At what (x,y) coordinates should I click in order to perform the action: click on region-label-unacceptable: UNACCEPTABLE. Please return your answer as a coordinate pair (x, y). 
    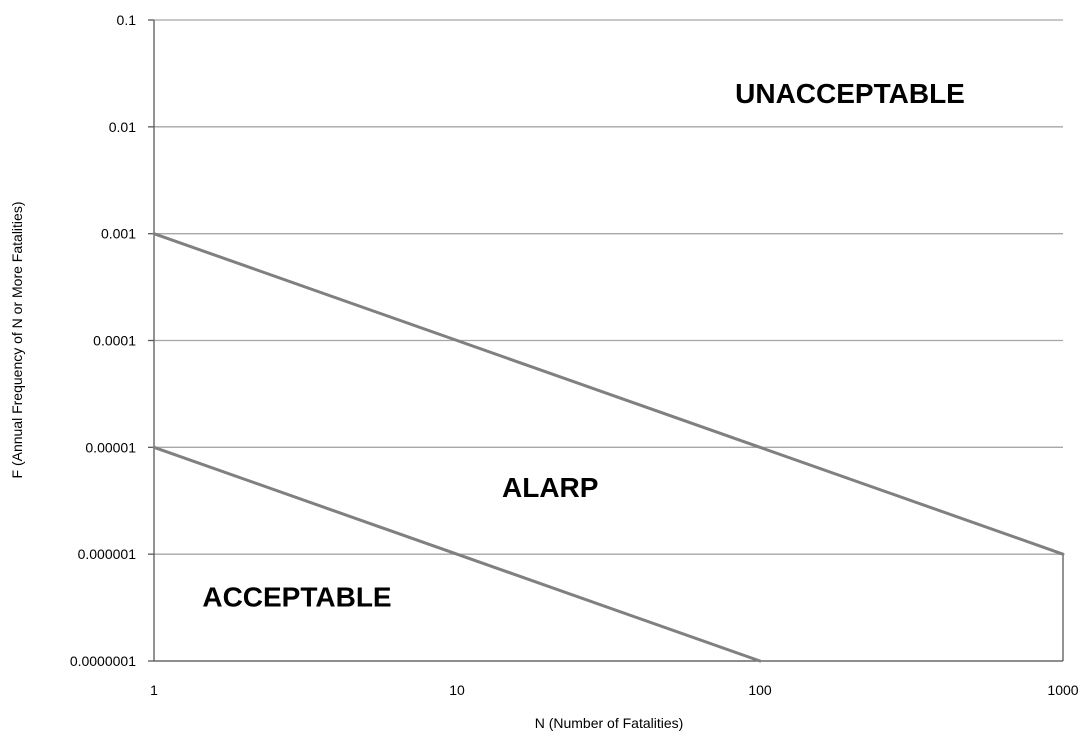
    Looking at the image, I should click on (850, 93).